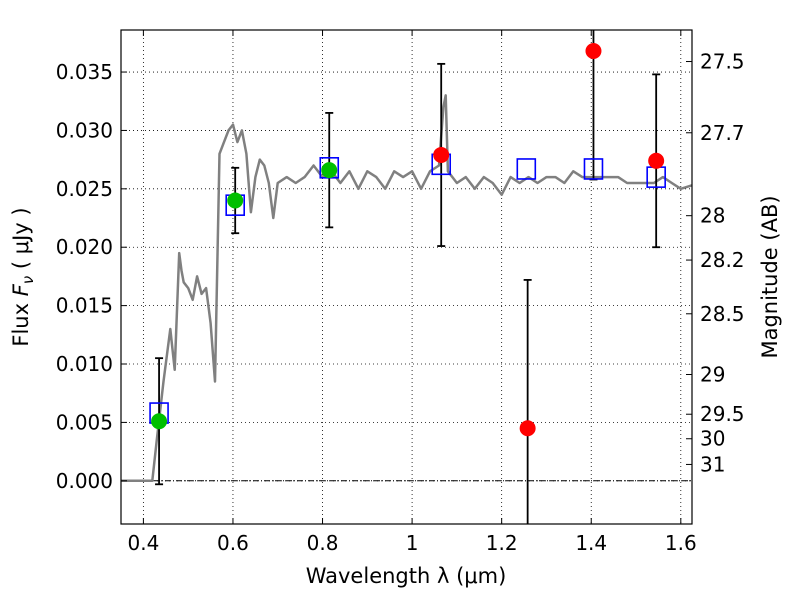 The image size is (800, 600). What do you see at coordinates (722, 62) in the screenshot?
I see `y2-tick-label: 27.5` at bounding box center [722, 62].